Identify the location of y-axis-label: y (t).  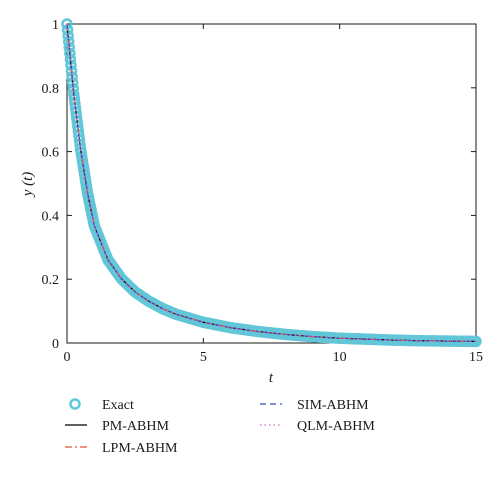
(28, 185).